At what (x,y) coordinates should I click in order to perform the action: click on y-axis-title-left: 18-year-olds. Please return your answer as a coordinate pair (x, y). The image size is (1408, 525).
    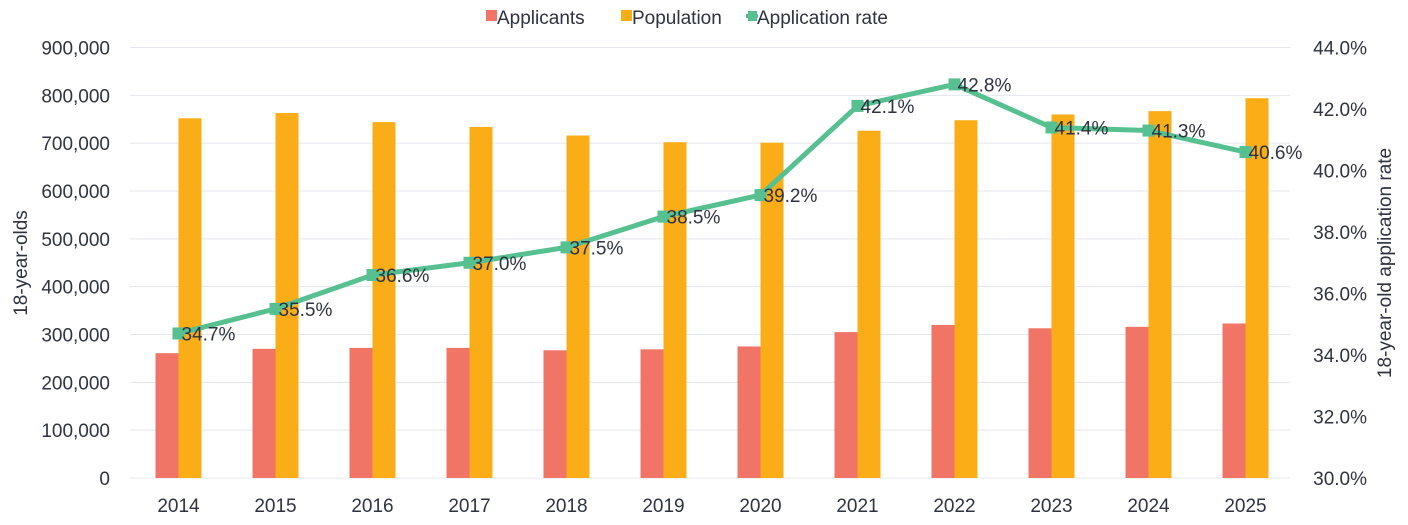
    Looking at the image, I should click on (21, 263).